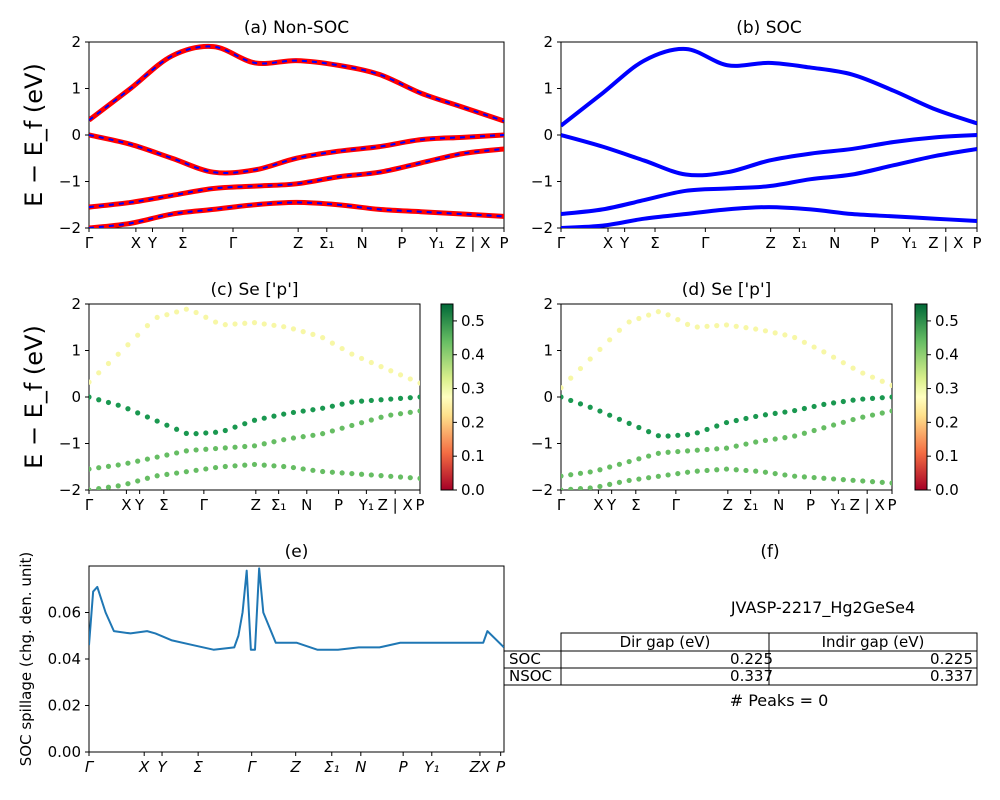 The height and width of the screenshot is (800, 1000). What do you see at coordinates (70, 444) in the screenshot?
I see `panel-c-ytick-label: −1` at bounding box center [70, 444].